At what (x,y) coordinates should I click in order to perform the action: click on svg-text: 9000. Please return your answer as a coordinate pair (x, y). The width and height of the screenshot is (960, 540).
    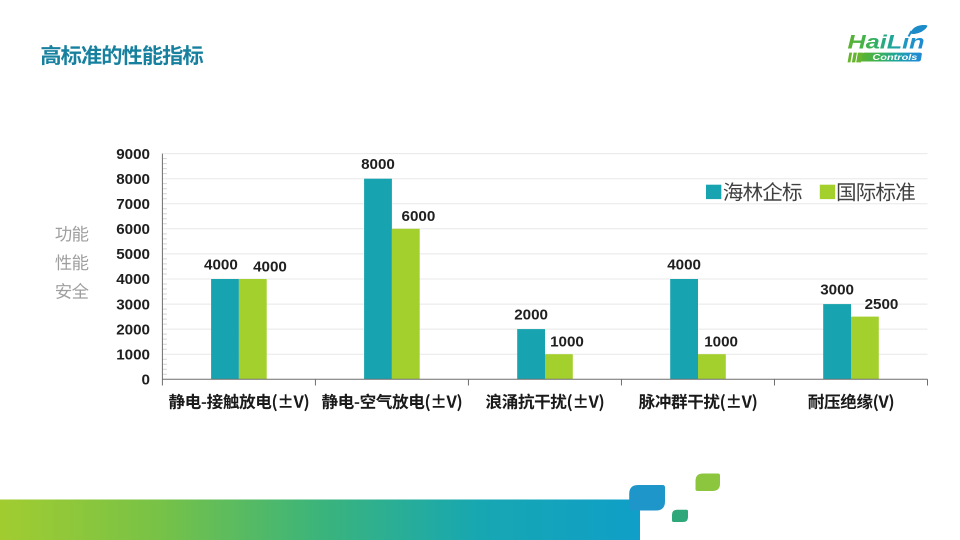
    Looking at the image, I should click on (133, 154).